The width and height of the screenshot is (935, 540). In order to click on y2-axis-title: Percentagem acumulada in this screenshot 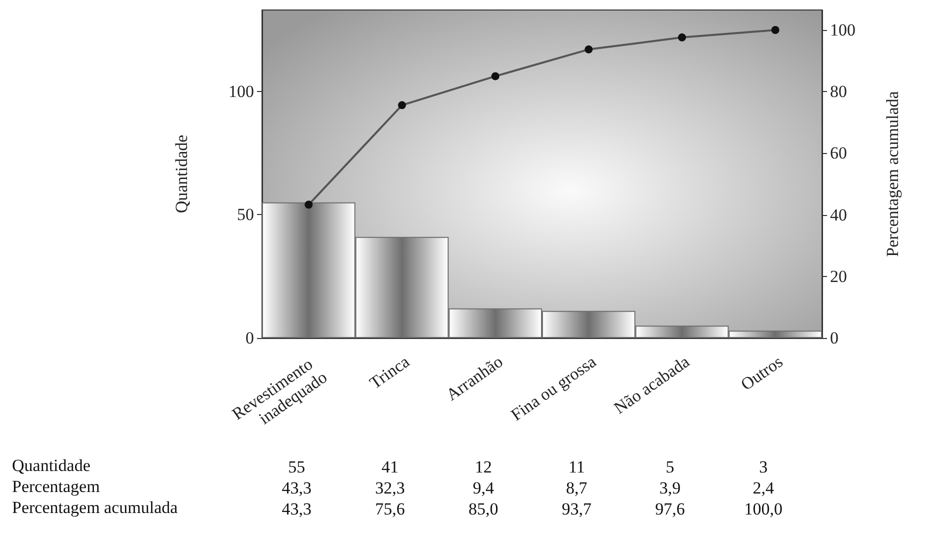, I will do `click(892, 173)`.